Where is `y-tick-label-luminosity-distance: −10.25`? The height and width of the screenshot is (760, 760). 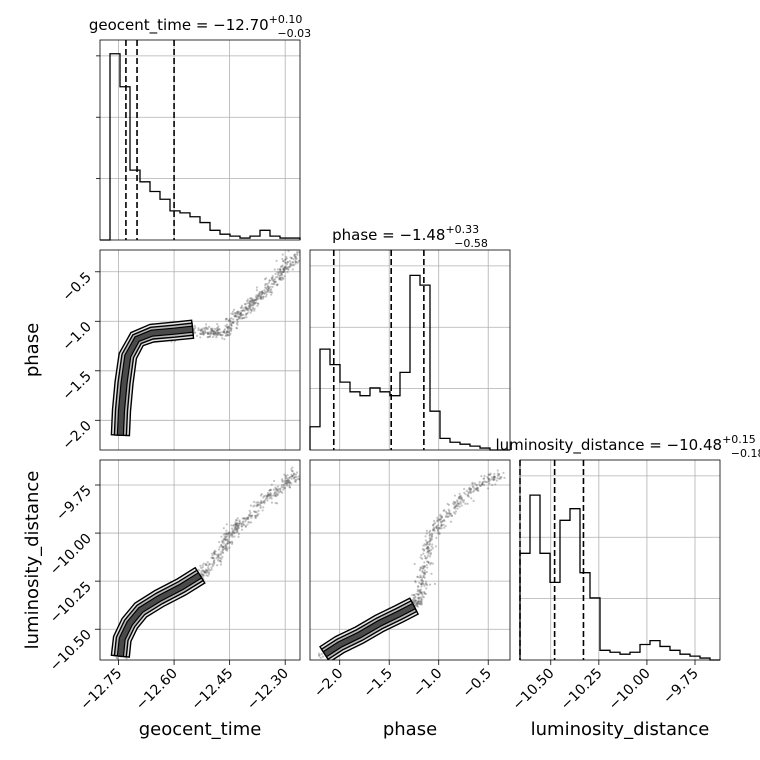 y-tick-label-luminosity-distance: −10.25 is located at coordinates (71, 603).